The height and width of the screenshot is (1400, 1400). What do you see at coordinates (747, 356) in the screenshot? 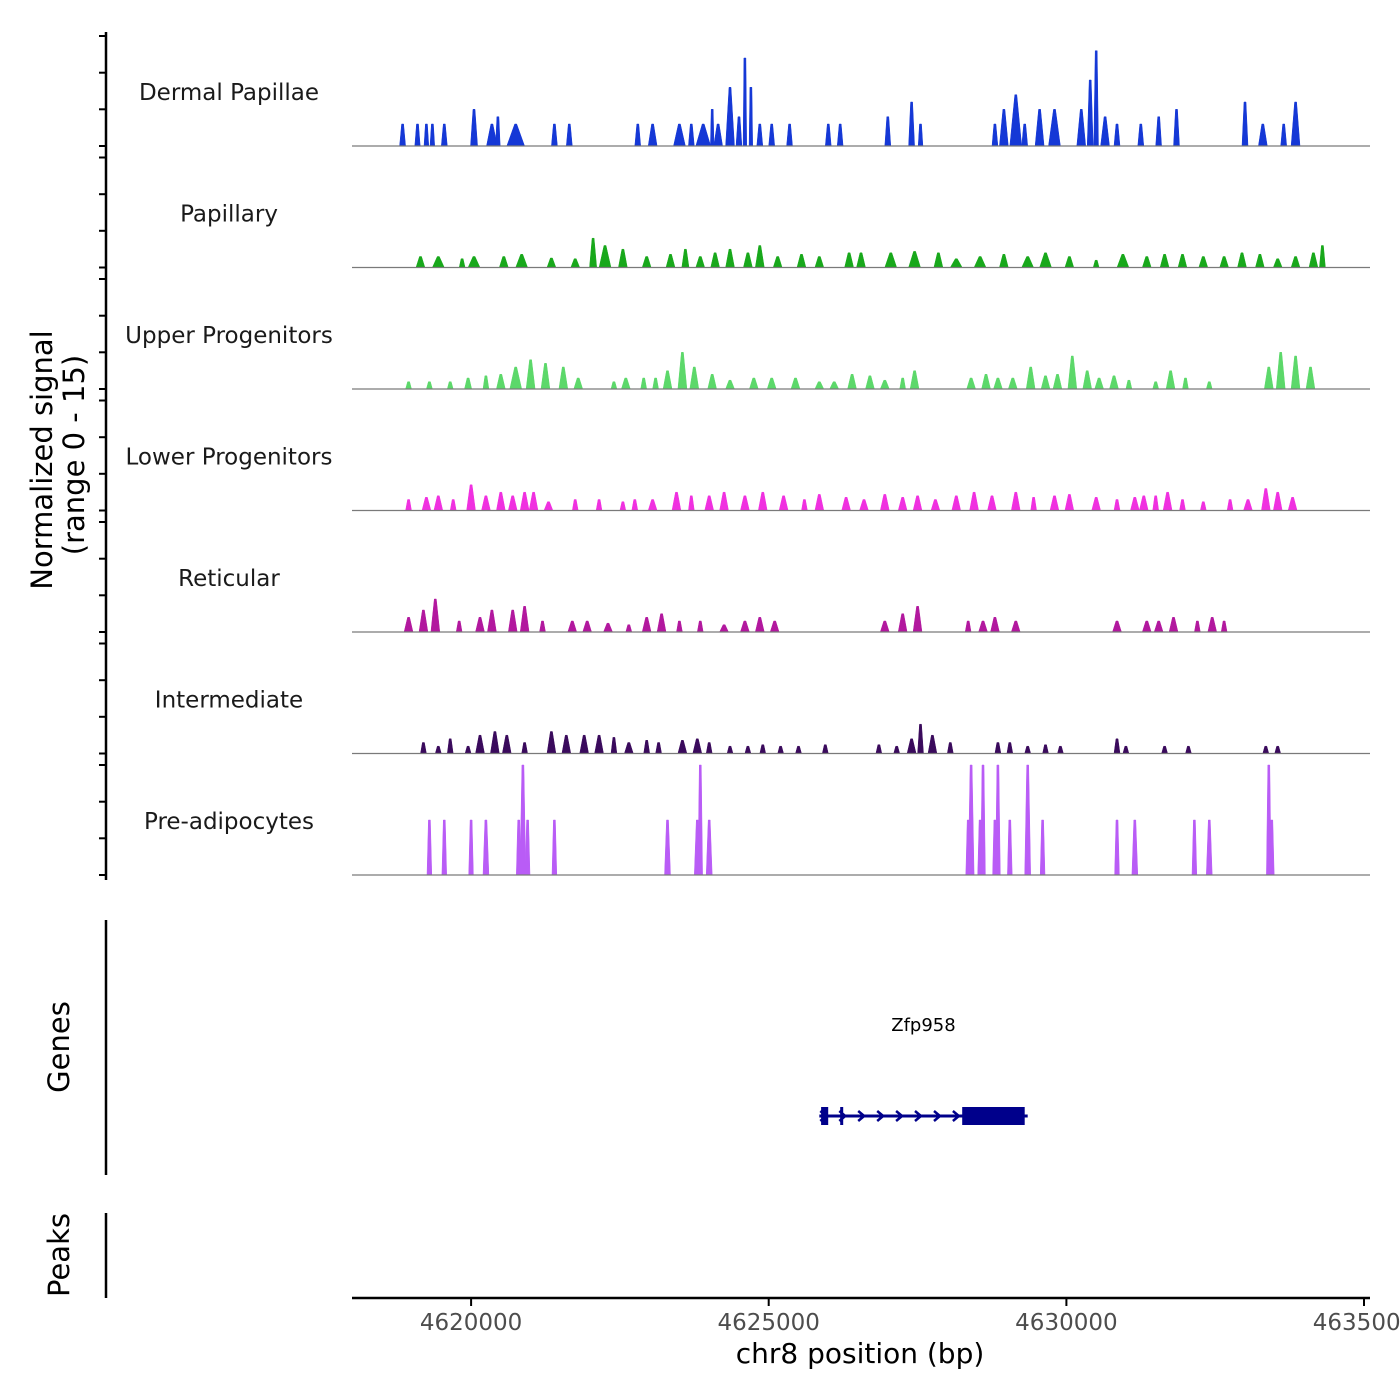
I see `track-upper-progenitors: Upper Progenitors` at bounding box center [747, 356].